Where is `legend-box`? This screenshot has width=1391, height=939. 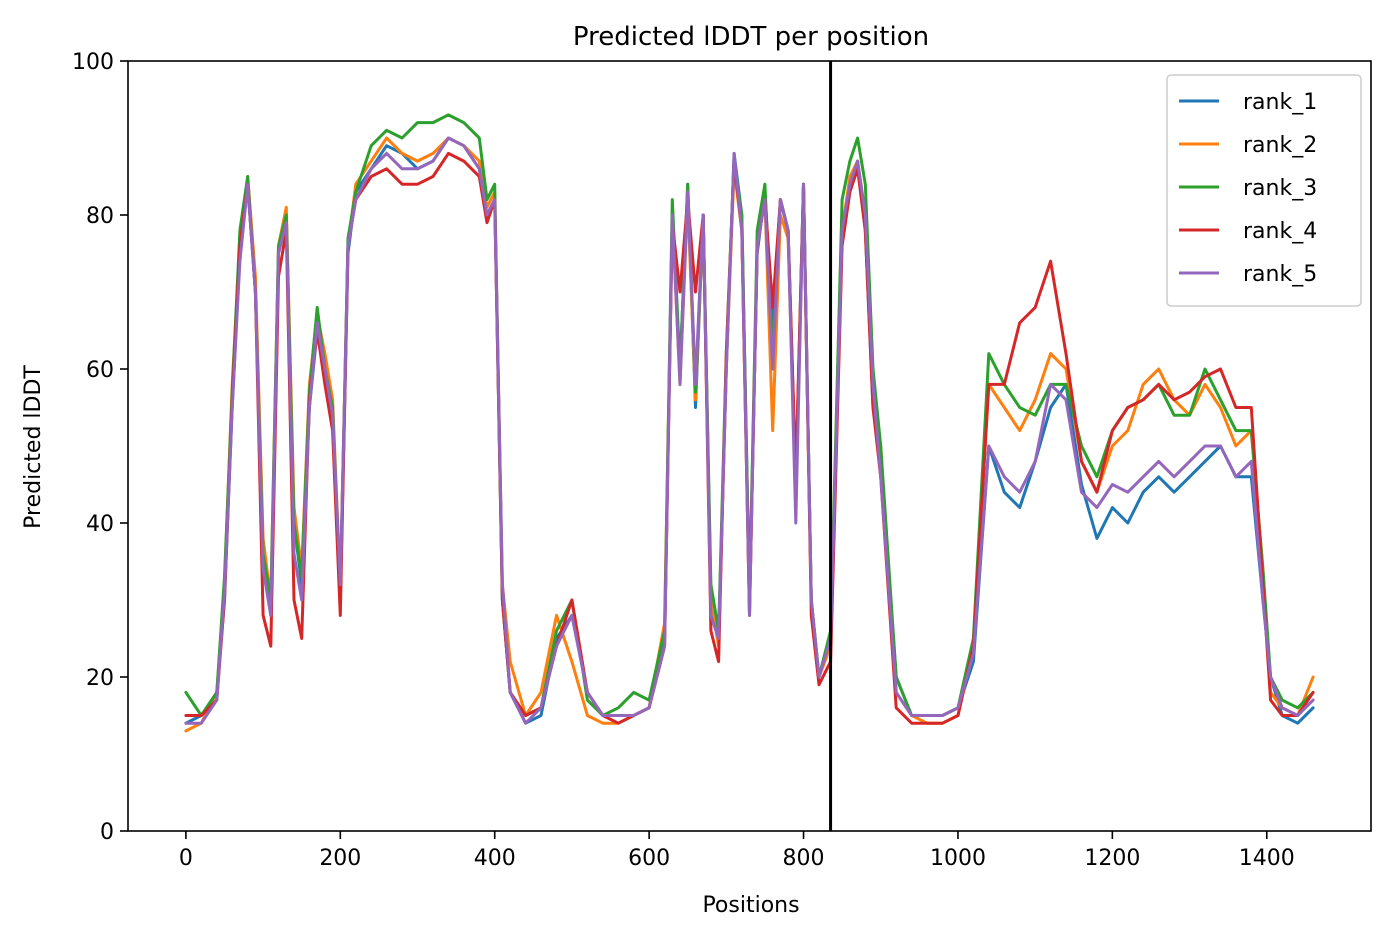
legend-box is located at coordinates (1264, 190).